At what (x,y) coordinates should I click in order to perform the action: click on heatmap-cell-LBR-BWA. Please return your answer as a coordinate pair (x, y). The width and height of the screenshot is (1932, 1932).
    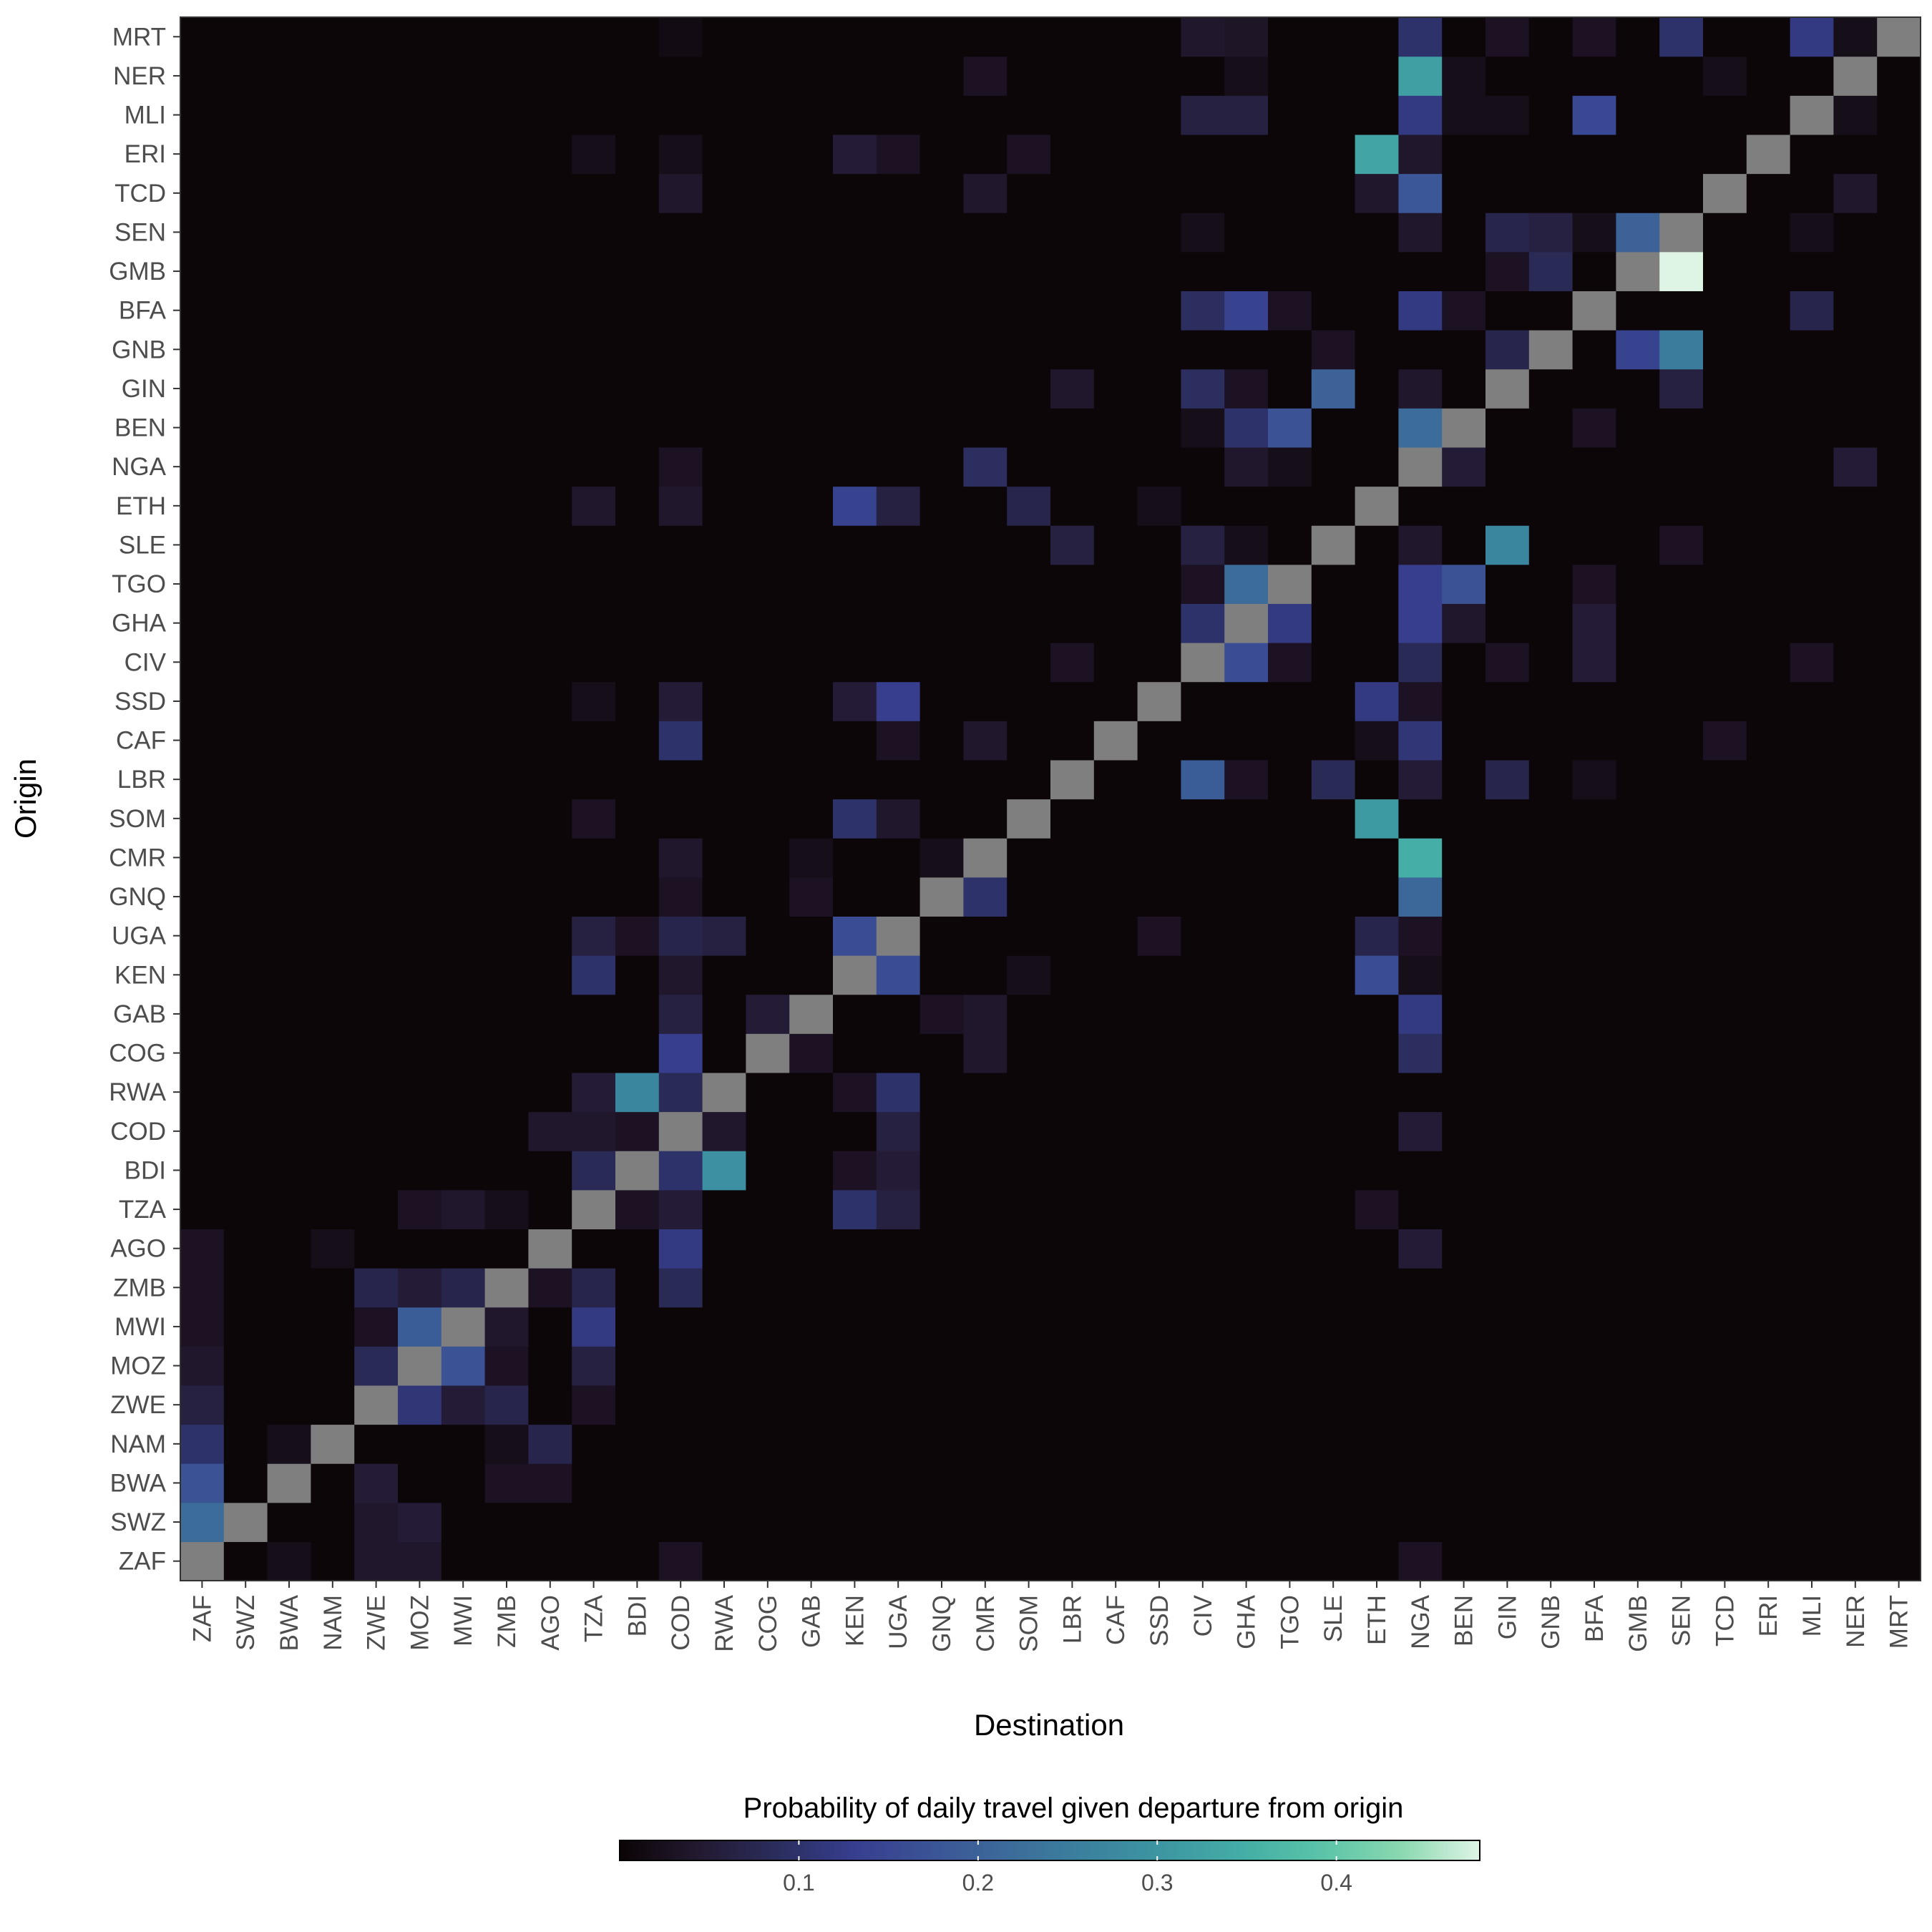
    Looking at the image, I should click on (289, 779).